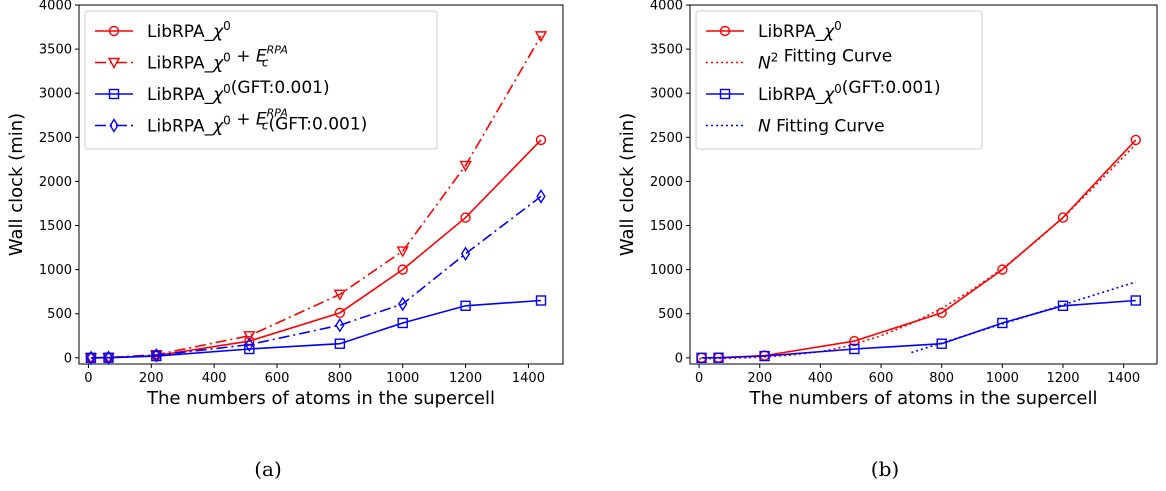  Describe the element at coordinates (821, 127) in the screenshot. I see `legend-label: N Fitting Curve` at that location.